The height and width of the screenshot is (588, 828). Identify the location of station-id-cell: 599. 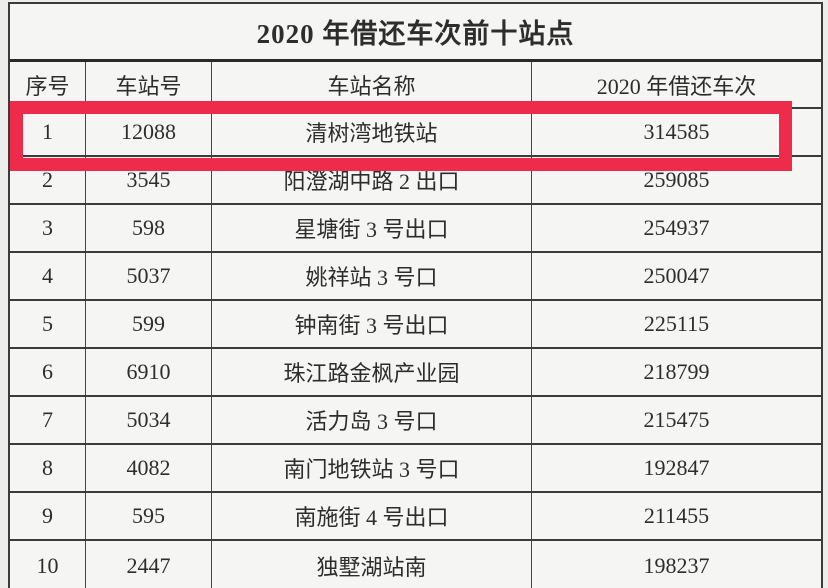
(149, 324).